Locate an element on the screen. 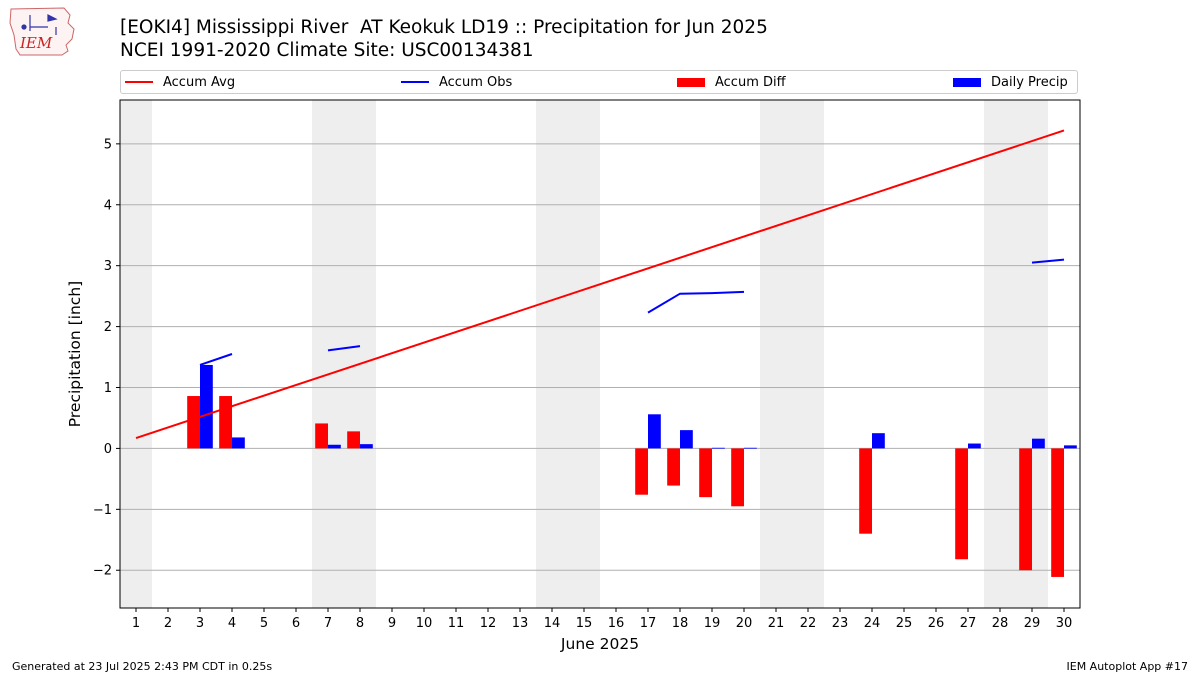 The width and height of the screenshot is (1200, 675). legend-label: Daily Precip is located at coordinates (1029, 82).